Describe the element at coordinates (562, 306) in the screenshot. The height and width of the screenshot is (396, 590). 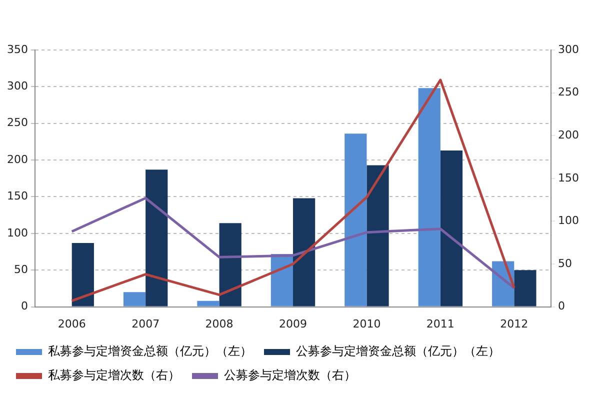
I see `y2-tick-label: 0` at that location.